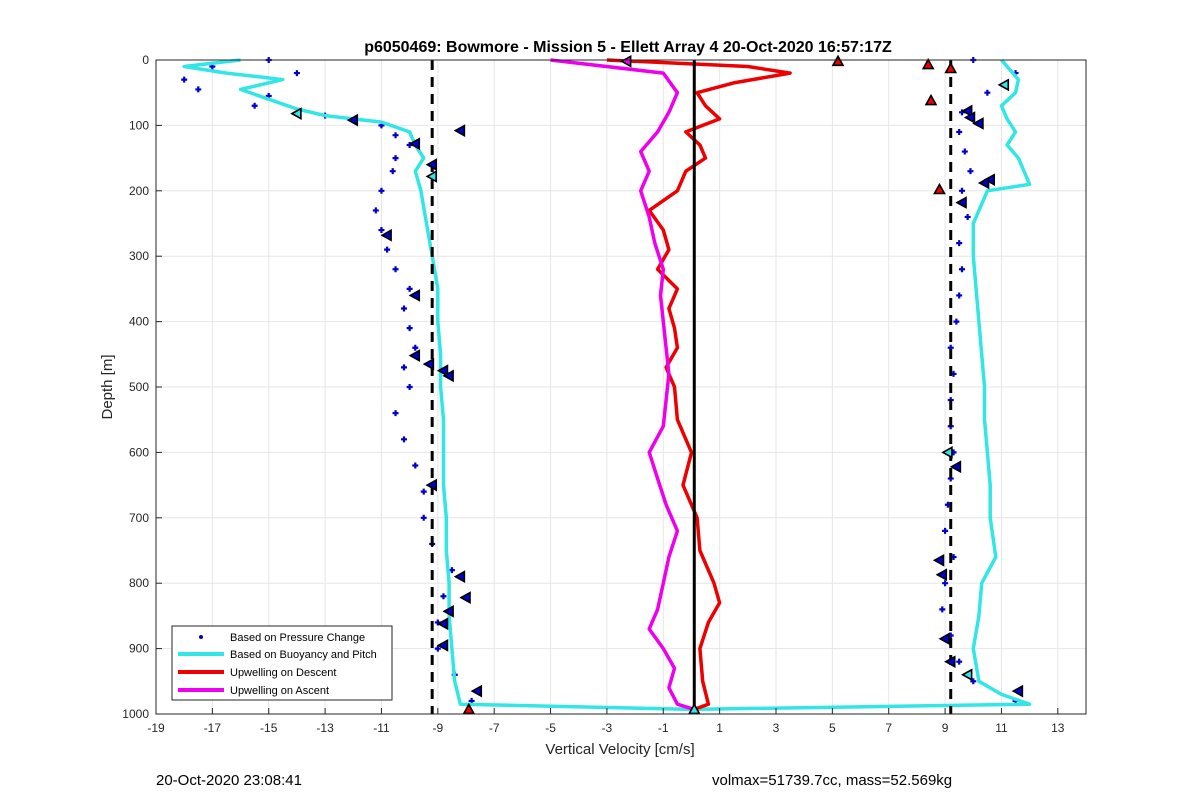 This screenshot has height=804, width=1200. I want to click on y-tick-label: 900, so click(139, 649).